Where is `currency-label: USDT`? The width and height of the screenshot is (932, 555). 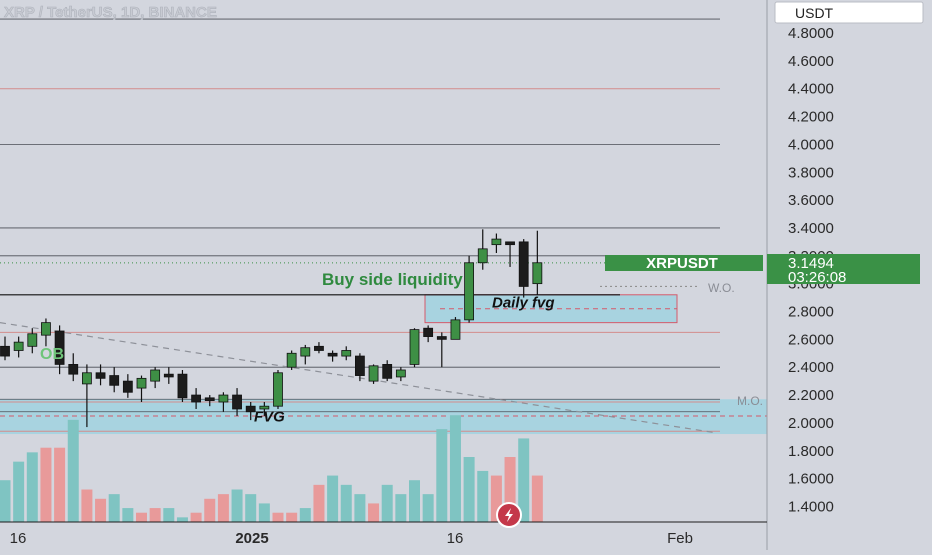 currency-label: USDT is located at coordinates (814, 13).